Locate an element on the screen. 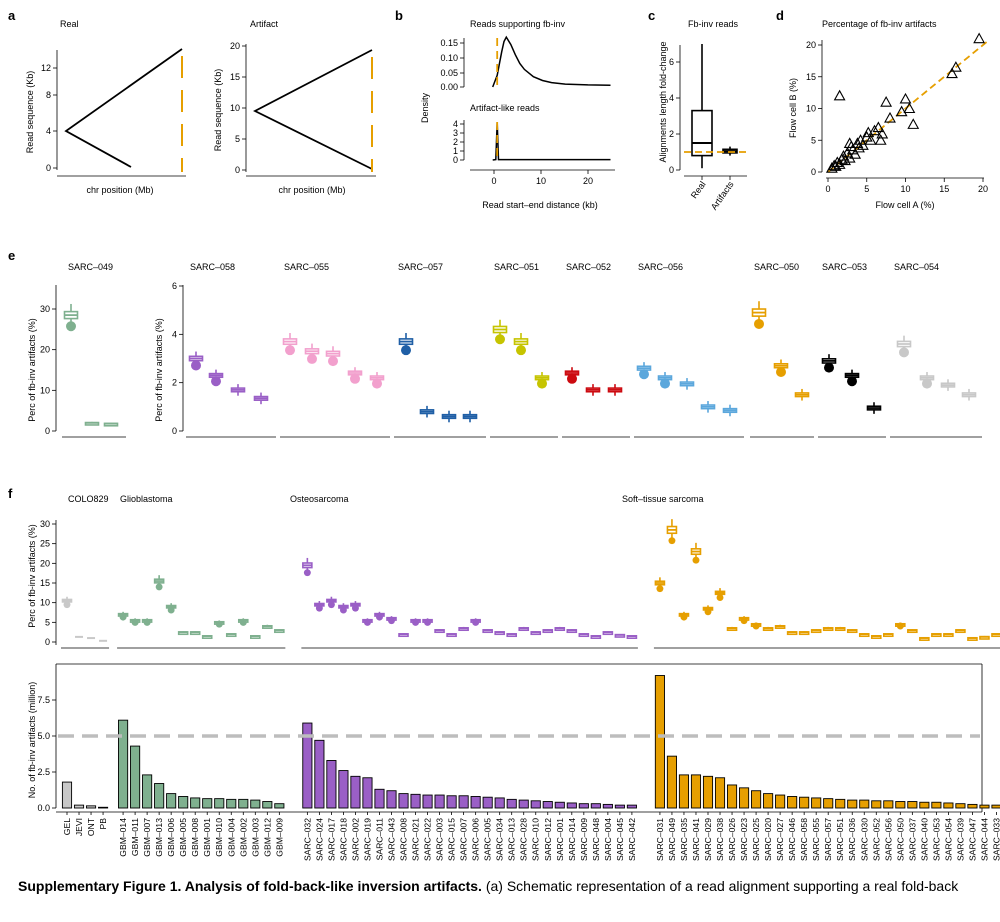 The width and height of the screenshot is (1000, 922). panel-f-xtick: SARC–018 is located at coordinates (343, 839).